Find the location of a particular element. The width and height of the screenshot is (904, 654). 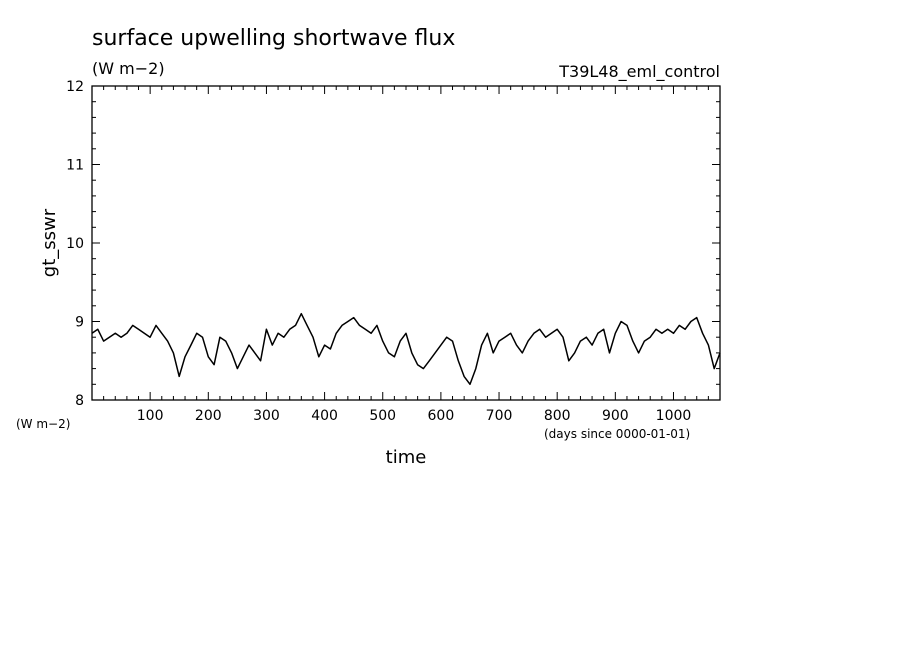

x-tick-label: 1000 is located at coordinates (674, 416).